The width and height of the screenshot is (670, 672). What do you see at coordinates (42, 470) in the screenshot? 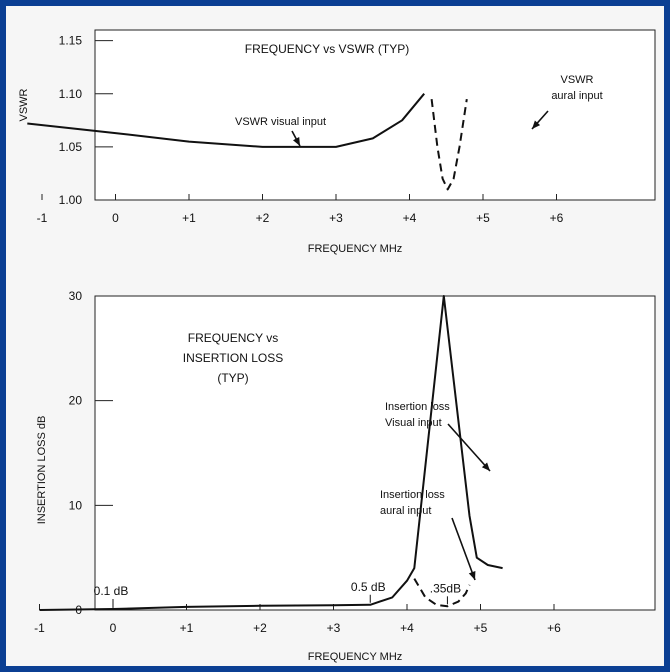
I see `y-axis-label: INSERTION LOSS dB` at bounding box center [42, 470].